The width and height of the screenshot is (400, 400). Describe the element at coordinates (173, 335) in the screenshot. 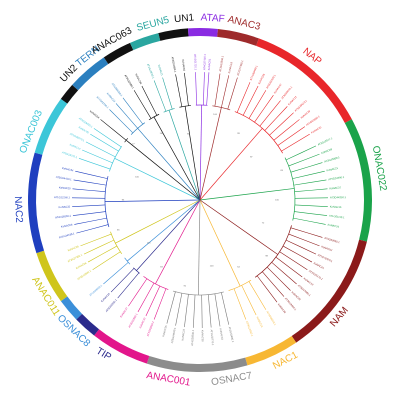

I see `leaf-label: AT5G64530.1` at that location.